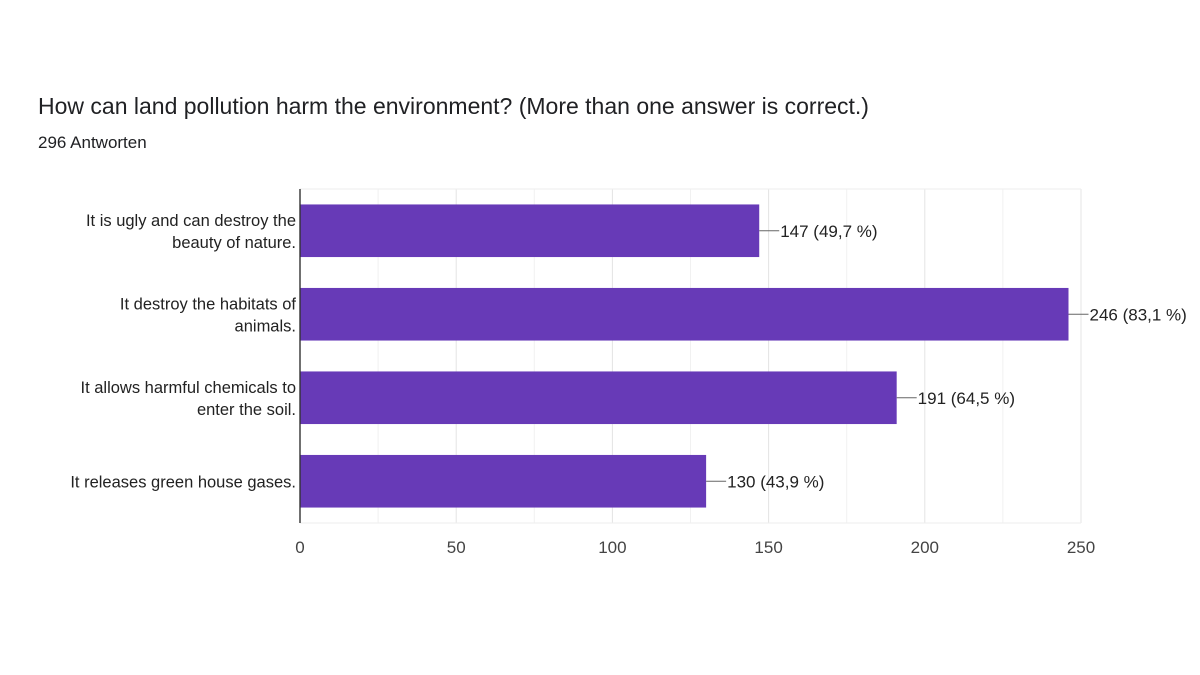 This screenshot has height=675, width=1200. What do you see at coordinates (456, 547) in the screenshot?
I see `x-tick-label: 50` at bounding box center [456, 547].